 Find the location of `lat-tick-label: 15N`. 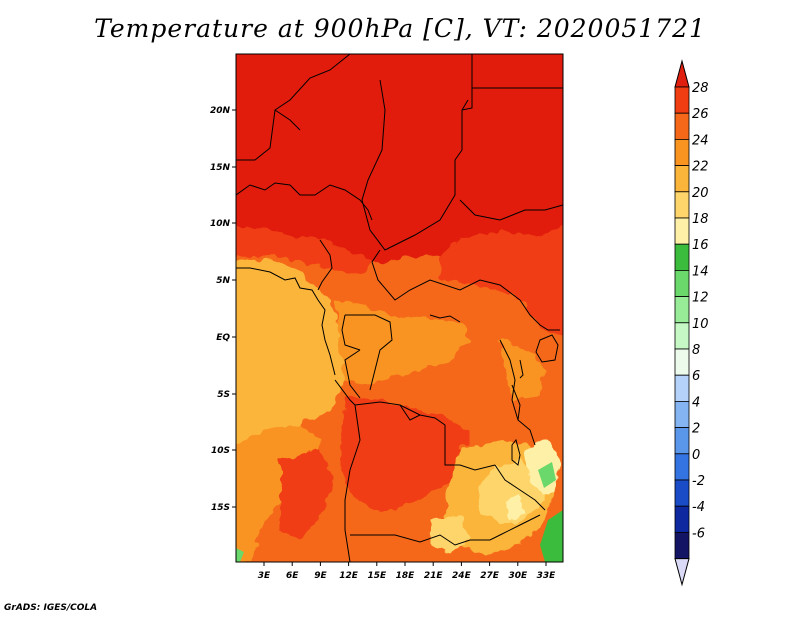

lat-tick-label: 15N is located at coordinates (220, 168).